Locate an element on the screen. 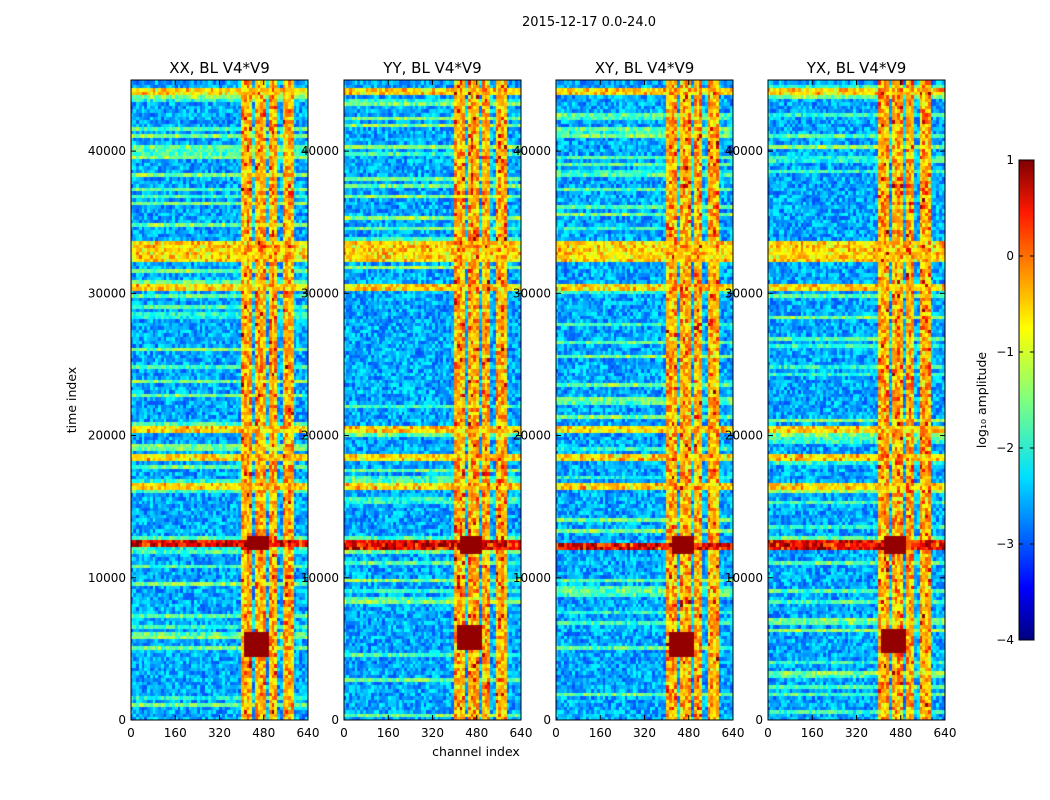 Image resolution: width=1050 pixels, height=800 pixels. colorbar-label: log₁₀ amplitude is located at coordinates (981, 400).